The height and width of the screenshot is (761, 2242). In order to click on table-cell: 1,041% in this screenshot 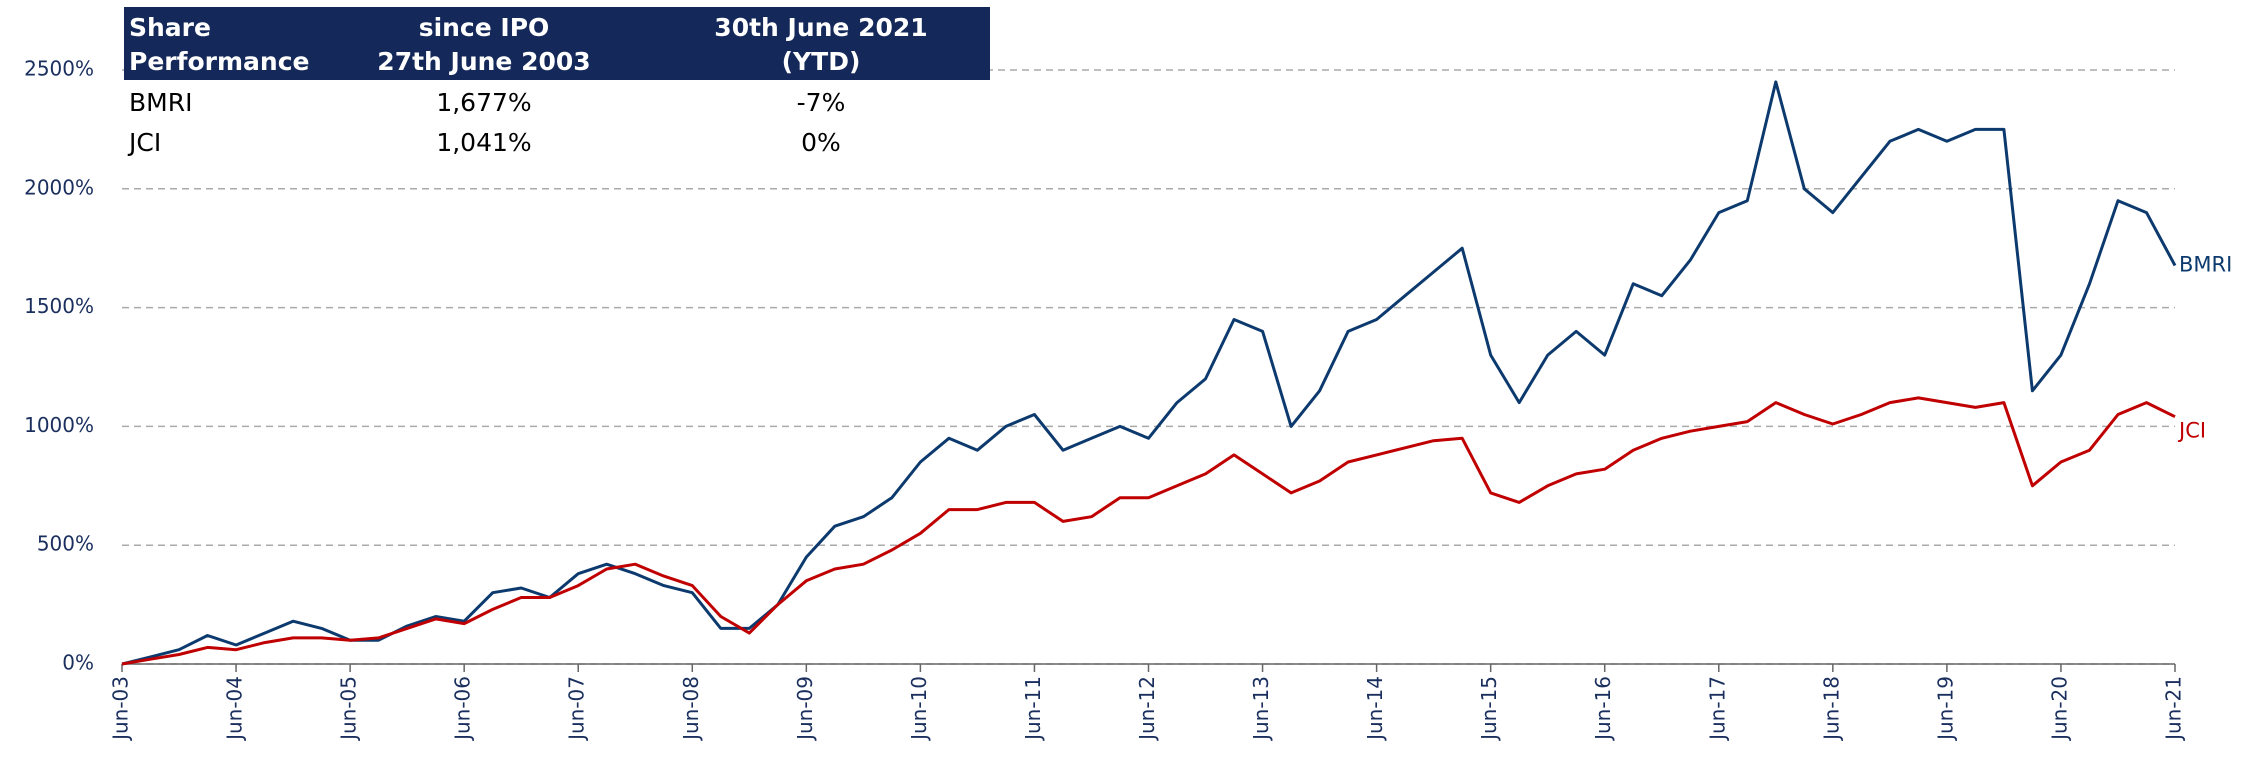, I will do `click(483, 142)`.